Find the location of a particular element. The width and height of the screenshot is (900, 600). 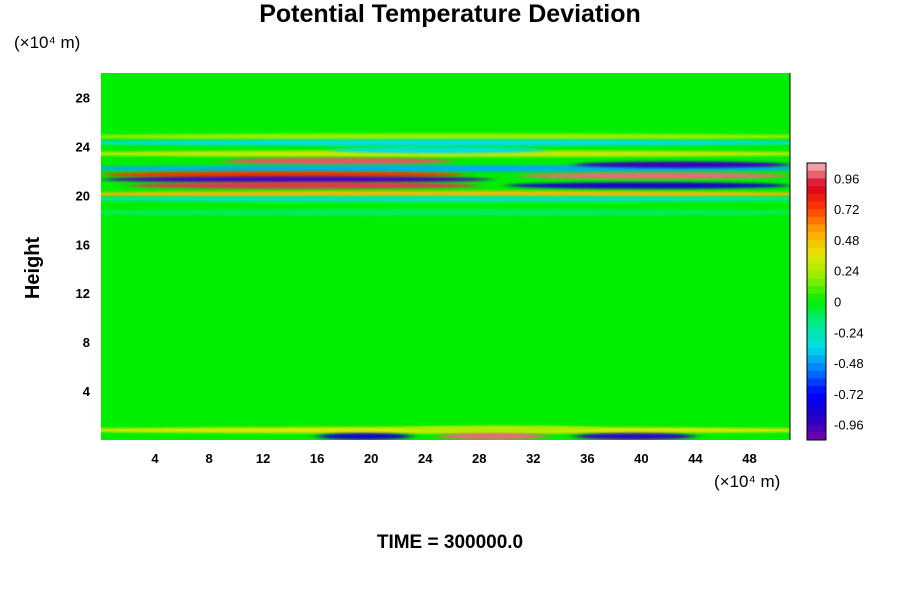

x-tick-label: 12 is located at coordinates (263, 458).